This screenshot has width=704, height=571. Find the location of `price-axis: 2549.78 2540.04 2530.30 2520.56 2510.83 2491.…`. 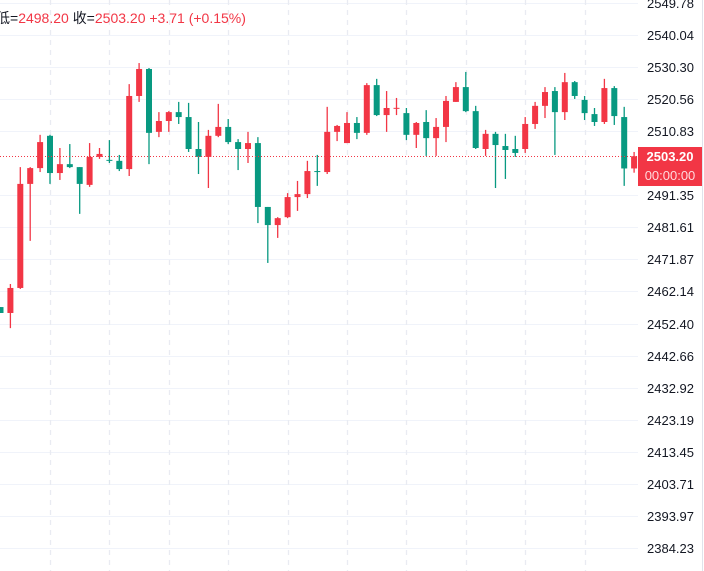

price-axis: 2549.78 2540.04 2530.30 2520.56 2510.83 2491.… is located at coordinates (670, 278).